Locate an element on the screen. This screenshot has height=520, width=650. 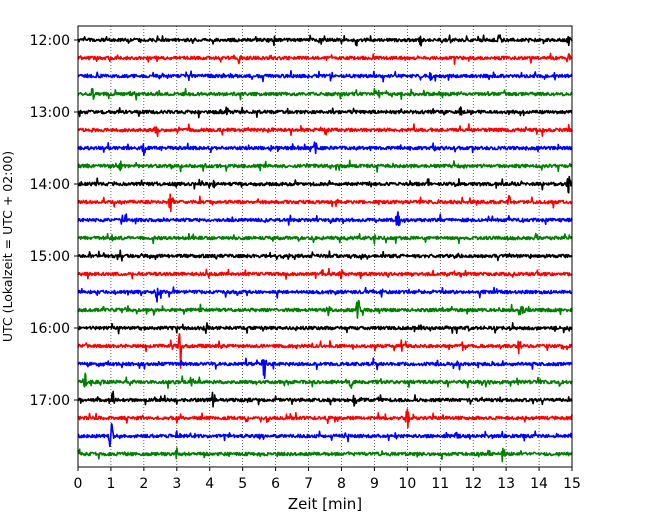
x-tick-label: 4 is located at coordinates (209, 484).